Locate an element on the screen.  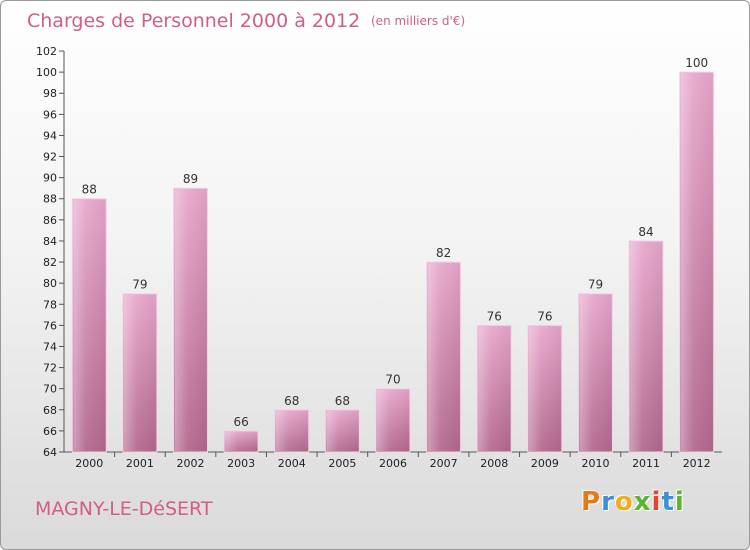
y-tick-label: 84 is located at coordinates (50, 241).